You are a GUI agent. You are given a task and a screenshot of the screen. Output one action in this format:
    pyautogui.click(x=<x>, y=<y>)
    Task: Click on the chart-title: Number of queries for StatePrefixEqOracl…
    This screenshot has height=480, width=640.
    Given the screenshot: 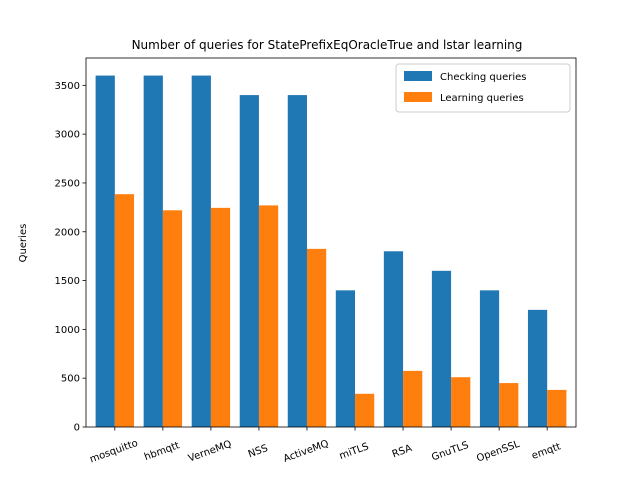 What is the action you would take?
    pyautogui.click(x=327, y=45)
    